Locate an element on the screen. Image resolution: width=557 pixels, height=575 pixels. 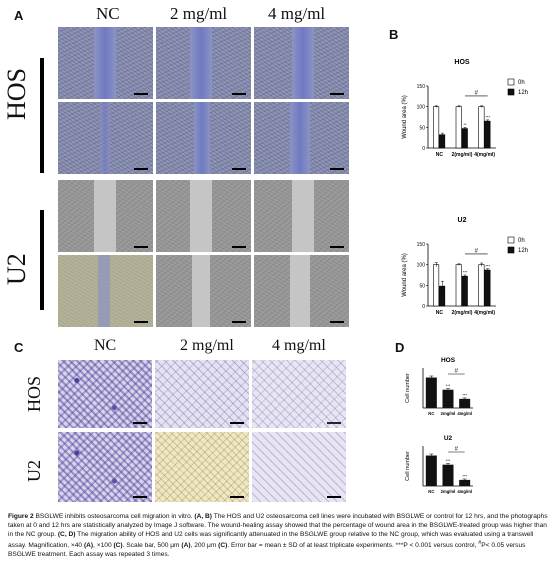
row-bar-hos-a is located at coordinates (42, 115).